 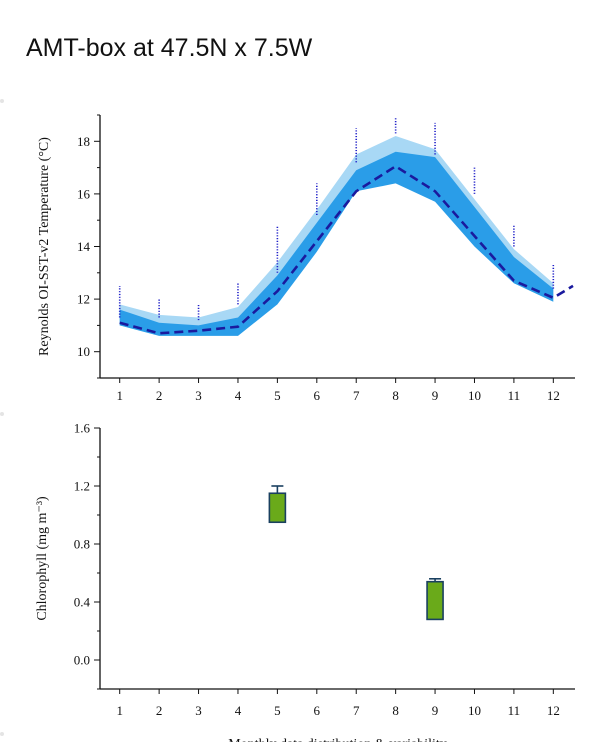 I want to click on y-tick-label: 0.4, so click(x=82, y=602).